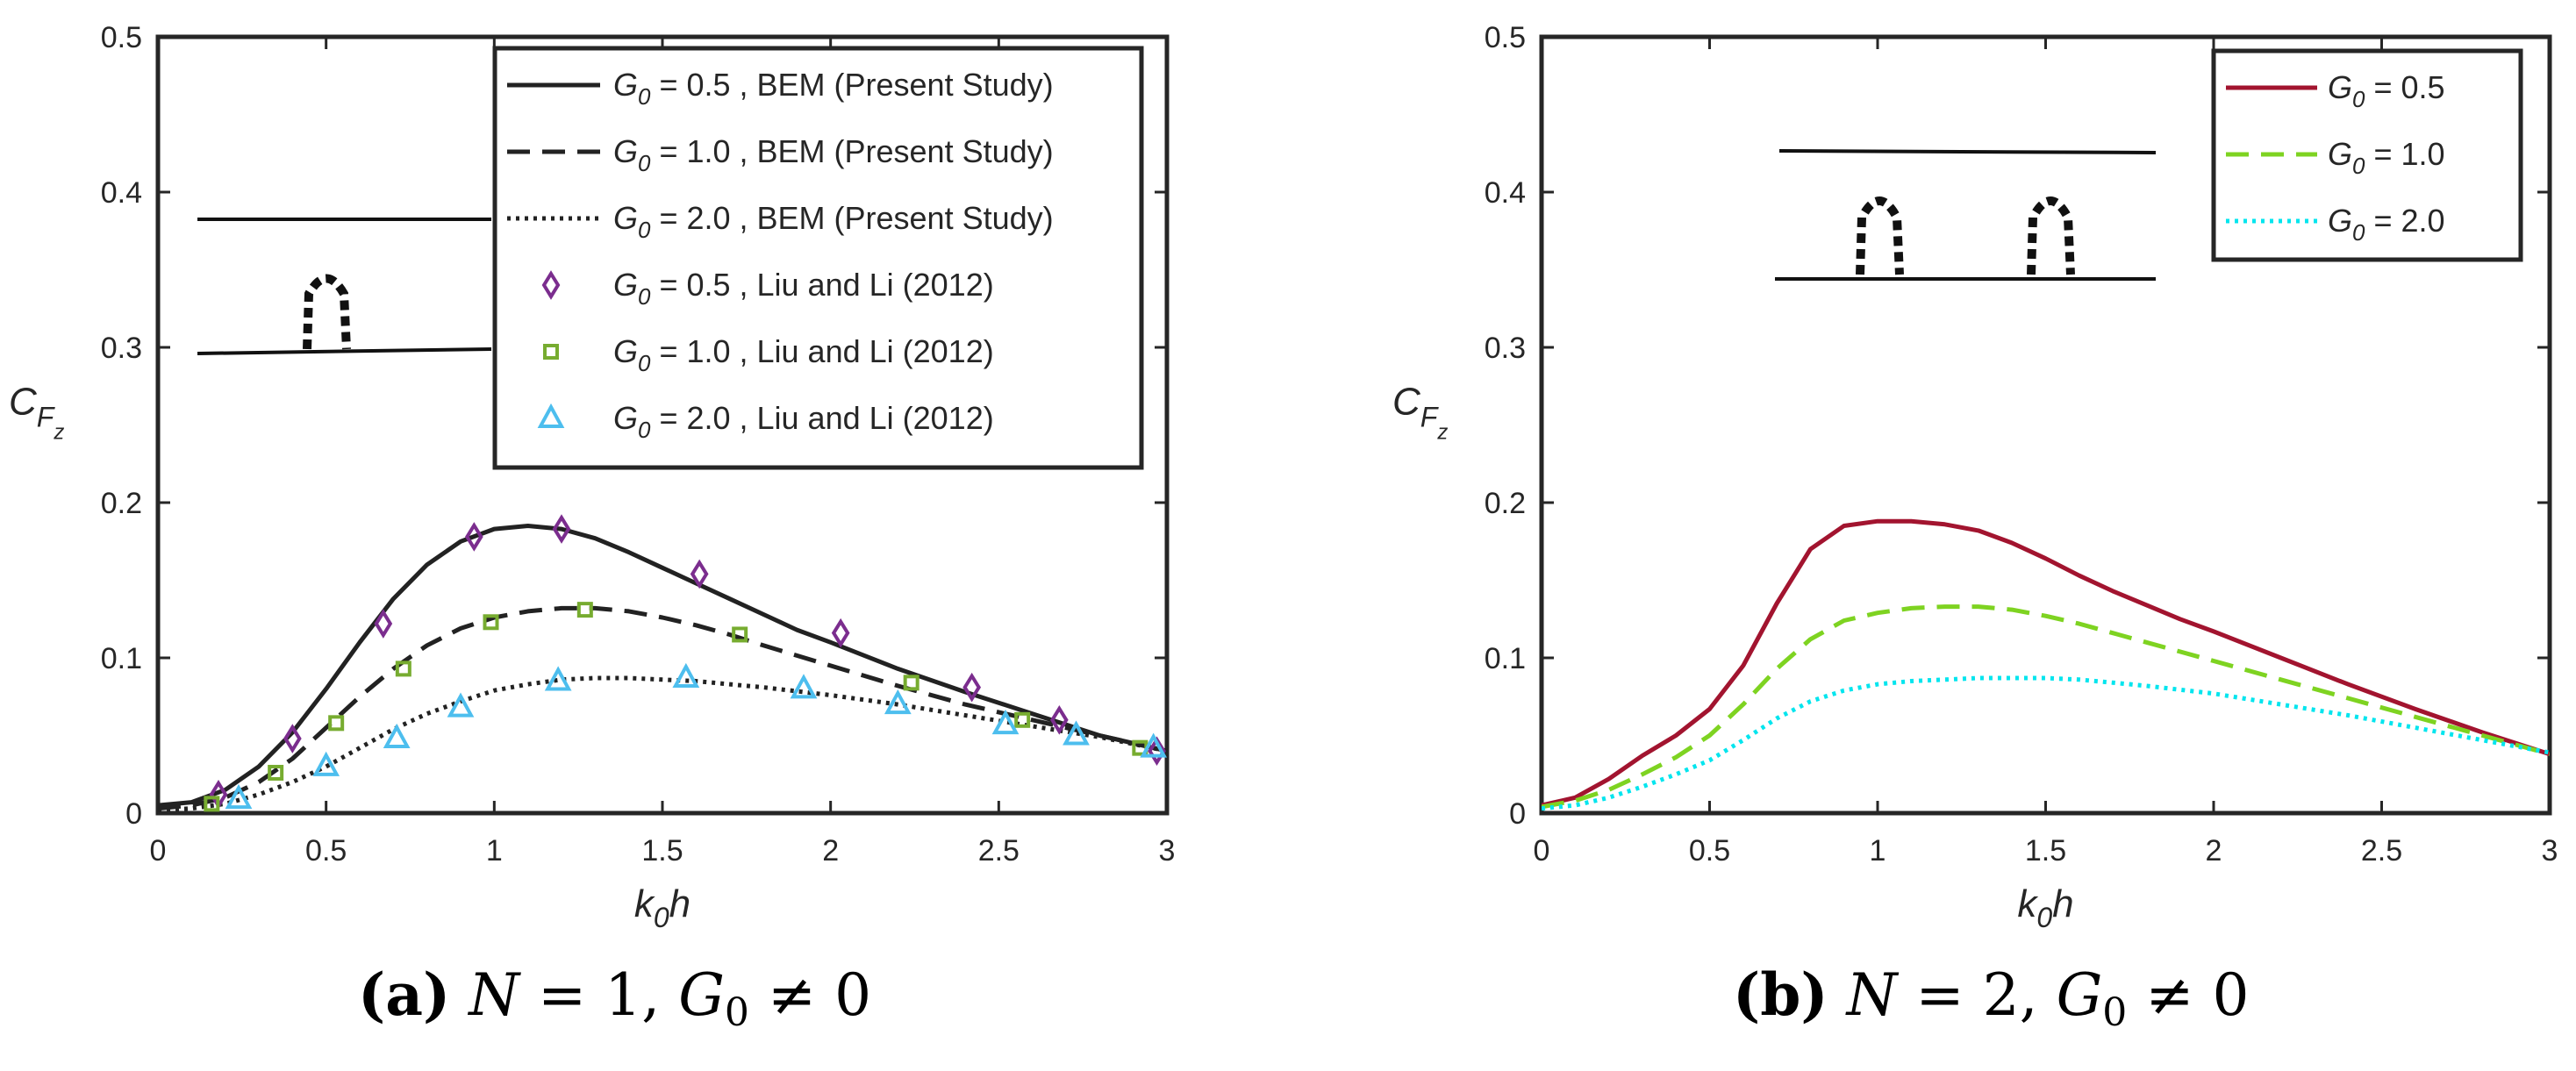 This screenshot has height=1071, width=2576. What do you see at coordinates (2079, 995) in the screenshot?
I see `caption-b-g: G` at bounding box center [2079, 995].